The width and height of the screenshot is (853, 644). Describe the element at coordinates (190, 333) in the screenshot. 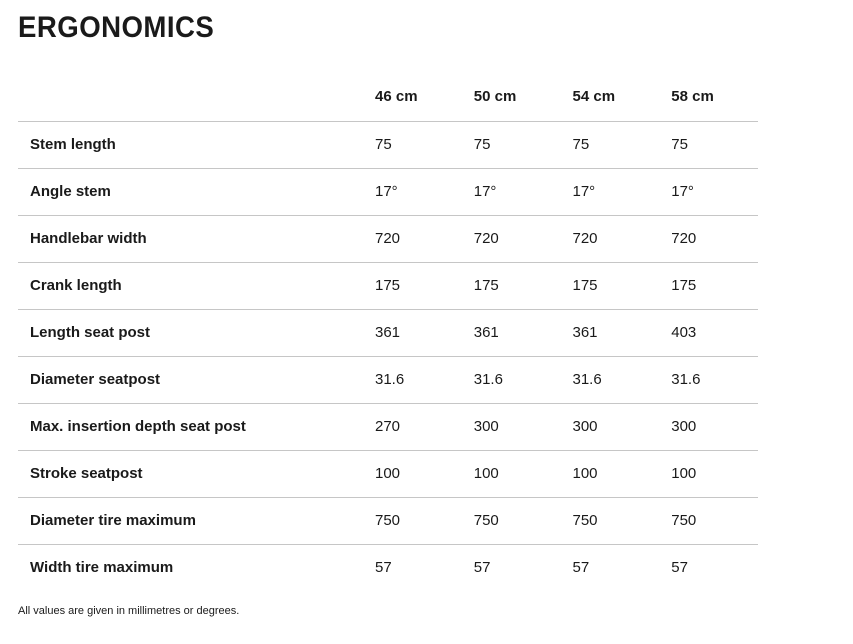

I see `row-label: Length seat post` at that location.